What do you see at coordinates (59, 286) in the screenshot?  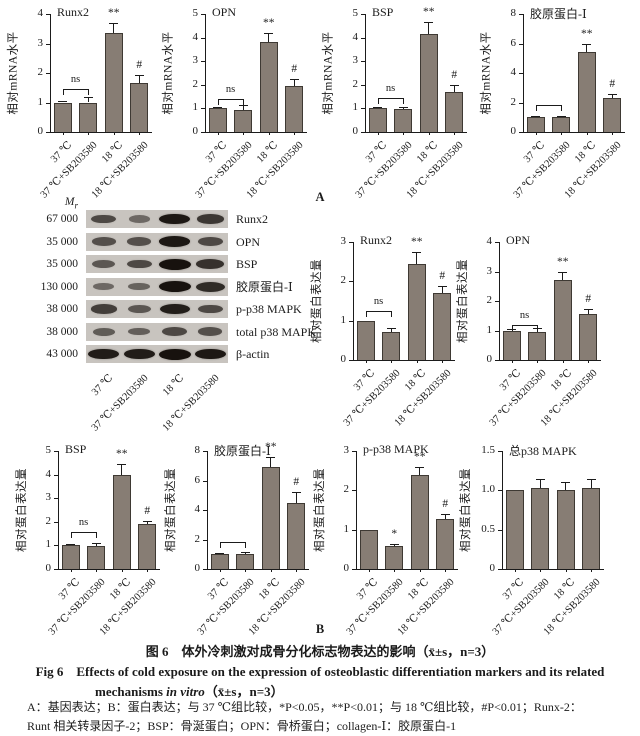 I see `mr-value: 130 000` at bounding box center [59, 286].